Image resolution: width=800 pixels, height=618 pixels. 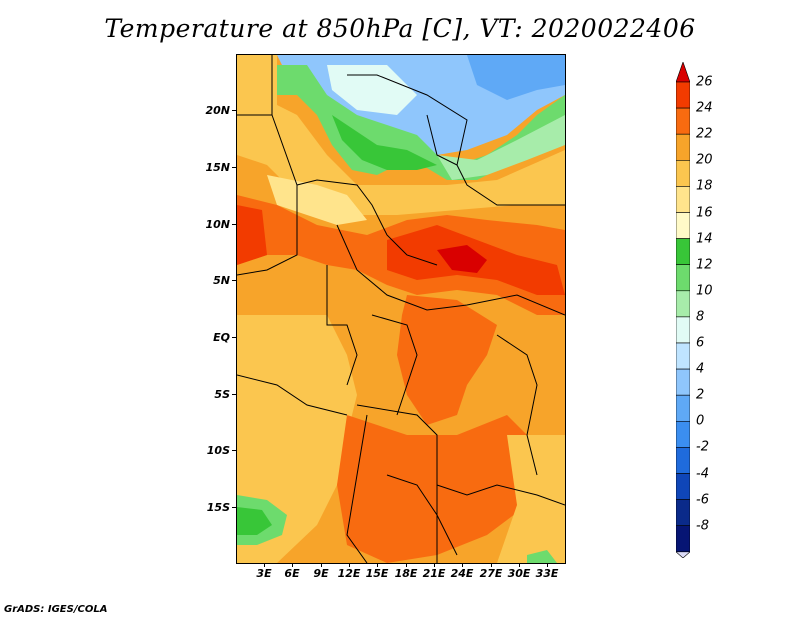 I want to click on colorbar-label: 16, so click(x=704, y=212).